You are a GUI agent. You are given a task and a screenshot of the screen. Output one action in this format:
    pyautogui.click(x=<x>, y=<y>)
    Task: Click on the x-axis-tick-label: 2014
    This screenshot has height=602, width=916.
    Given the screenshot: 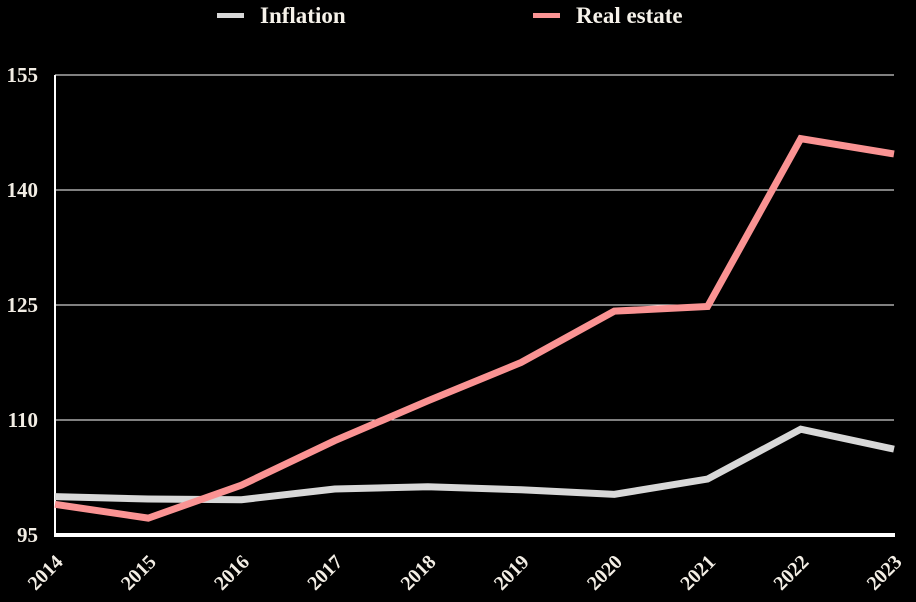 What is the action you would take?
    pyautogui.click(x=46, y=573)
    